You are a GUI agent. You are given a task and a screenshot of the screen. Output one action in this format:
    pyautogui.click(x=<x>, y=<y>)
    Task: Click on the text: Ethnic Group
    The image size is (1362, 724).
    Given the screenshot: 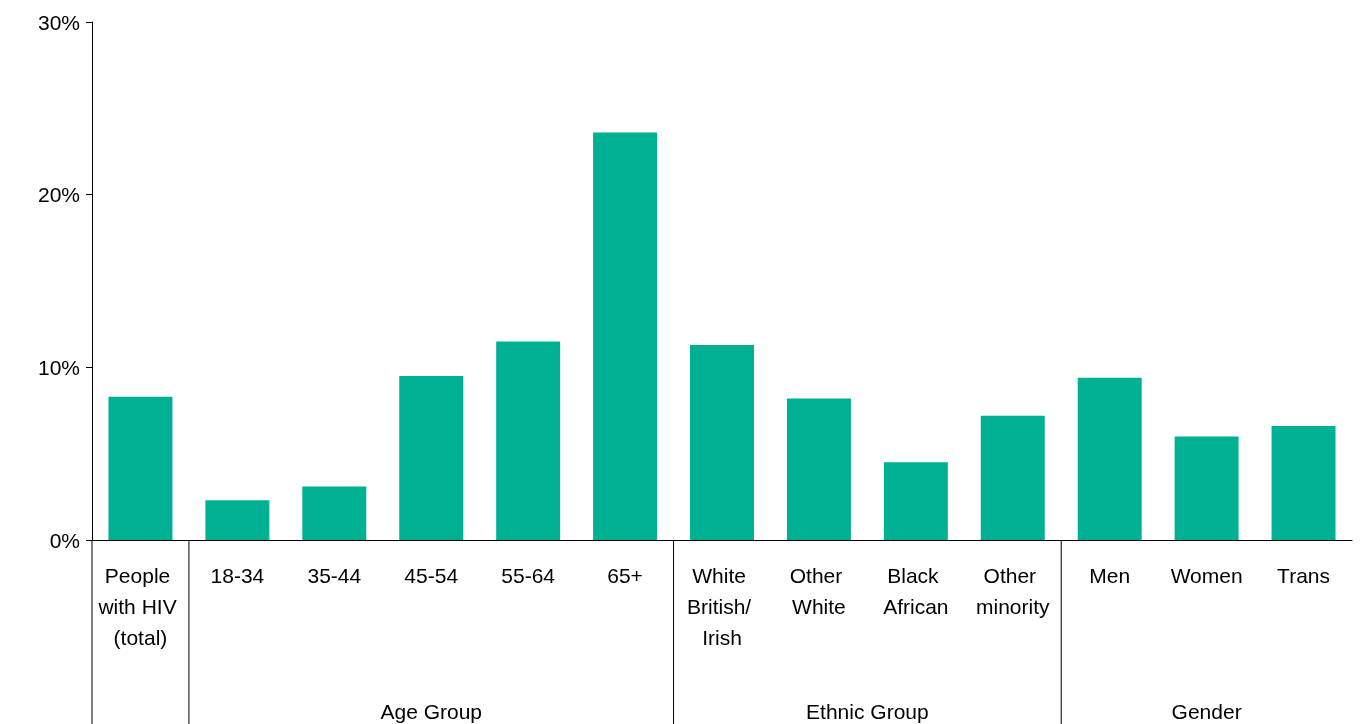 What is the action you would take?
    pyautogui.click(x=867, y=711)
    